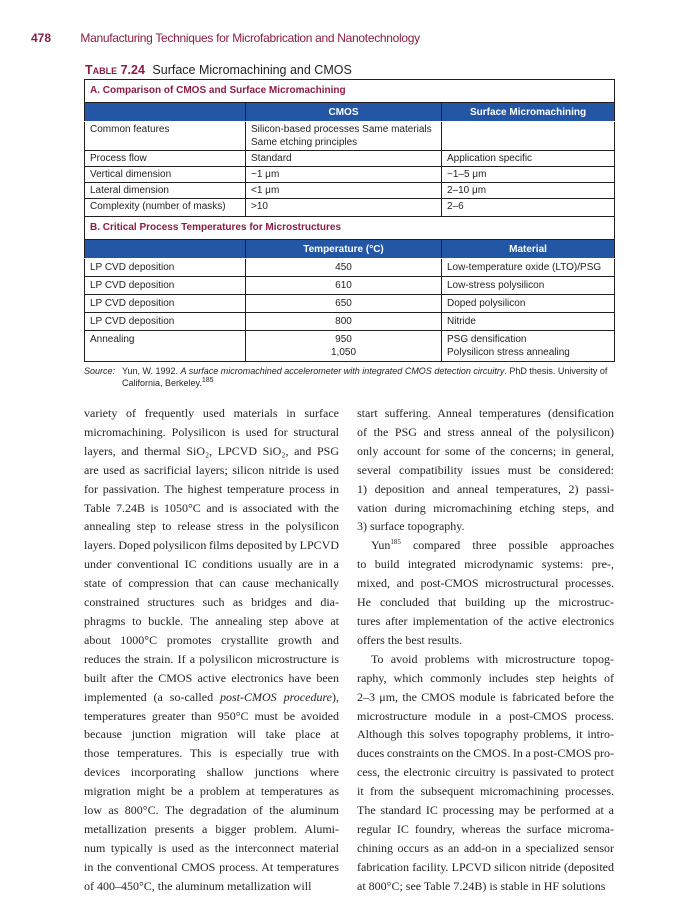 Image resolution: width=695 pixels, height=900 pixels. Describe the element at coordinates (165, 190) in the screenshot. I see `cell: Lateral dimension` at that location.